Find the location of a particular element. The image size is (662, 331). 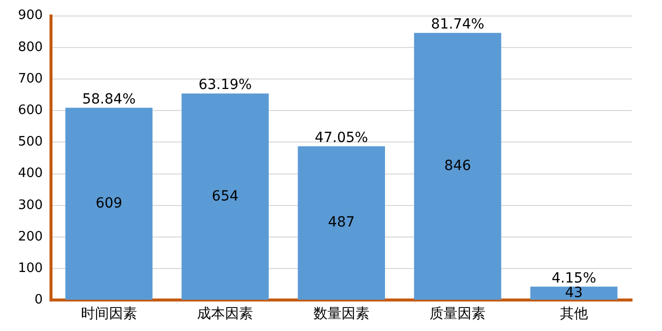

annotation: 81.74% is located at coordinates (457, 24).